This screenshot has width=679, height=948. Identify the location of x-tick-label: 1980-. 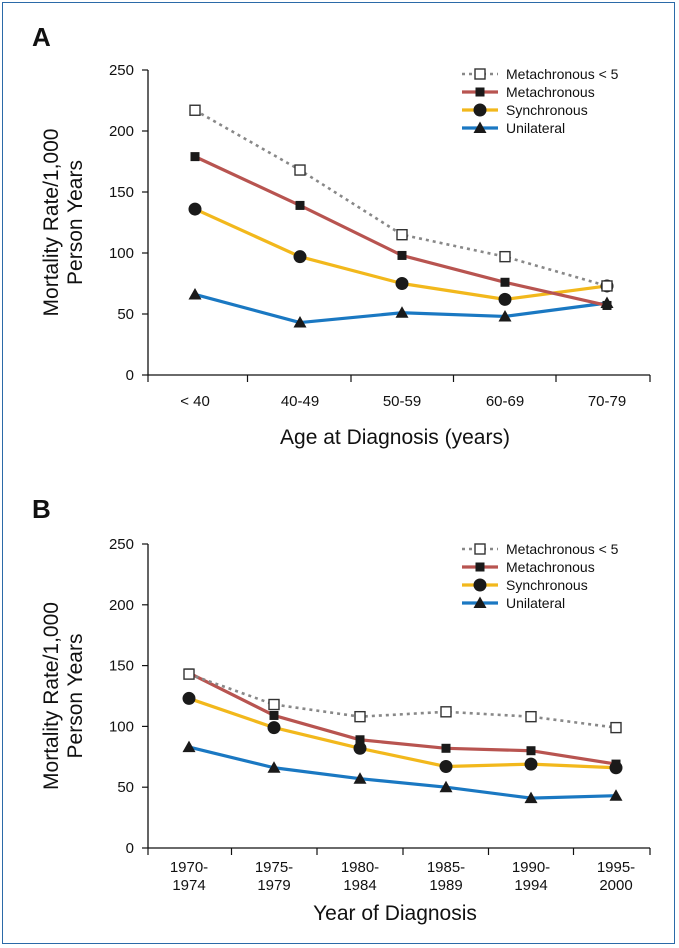
(360, 867).